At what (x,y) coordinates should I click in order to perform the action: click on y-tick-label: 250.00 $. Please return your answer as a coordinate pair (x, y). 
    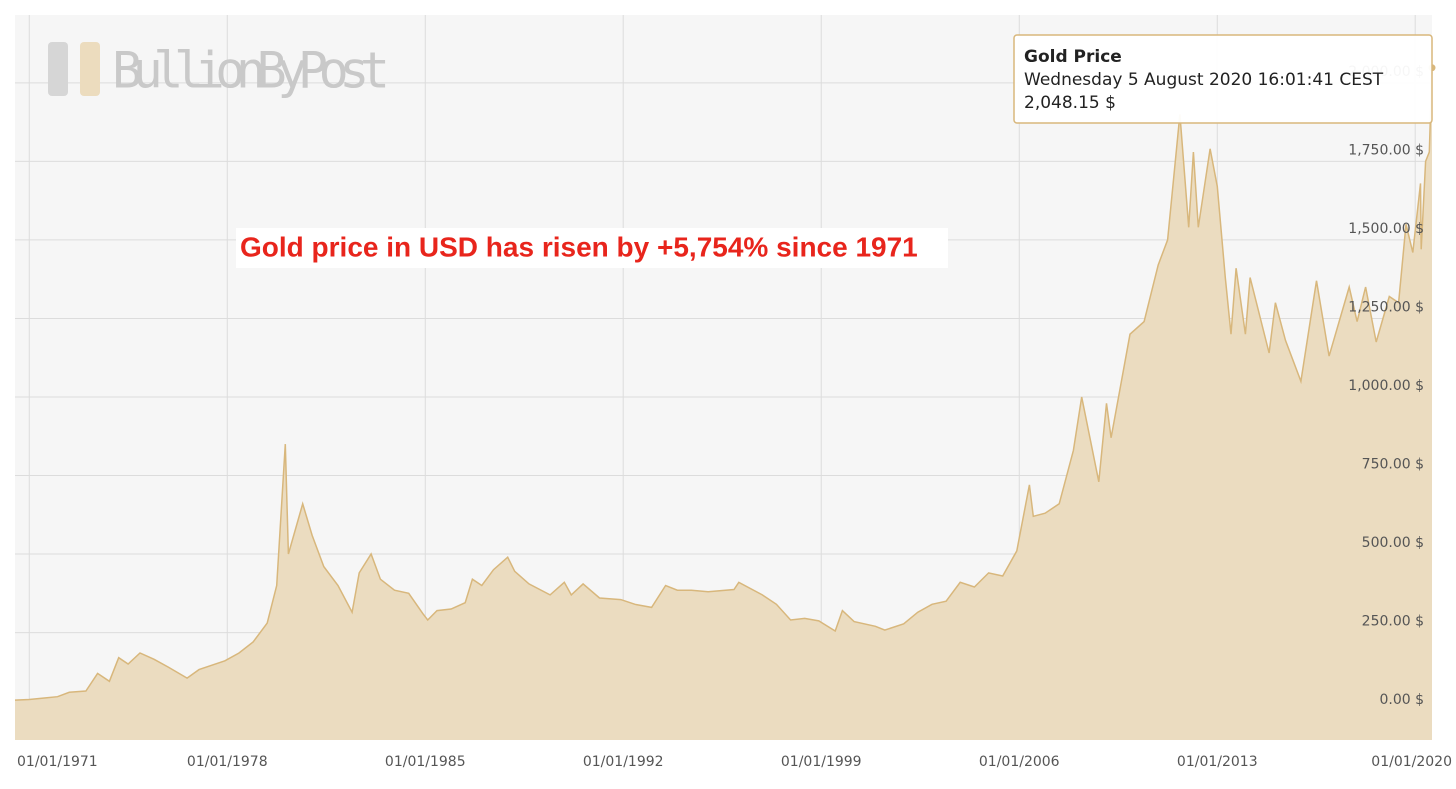
    Looking at the image, I should click on (1393, 622).